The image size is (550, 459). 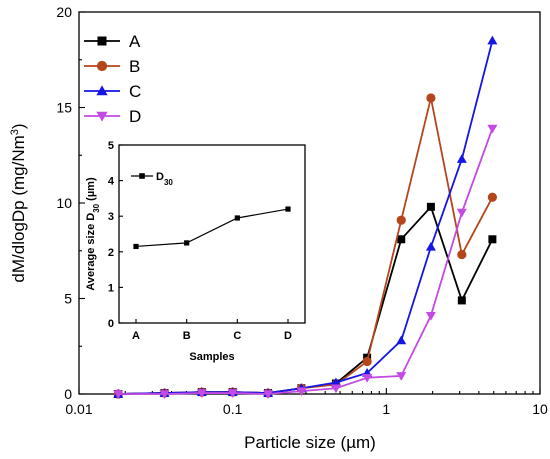 What do you see at coordinates (386, 409) in the screenshot?
I see `main-x-tick-label: 1` at bounding box center [386, 409].